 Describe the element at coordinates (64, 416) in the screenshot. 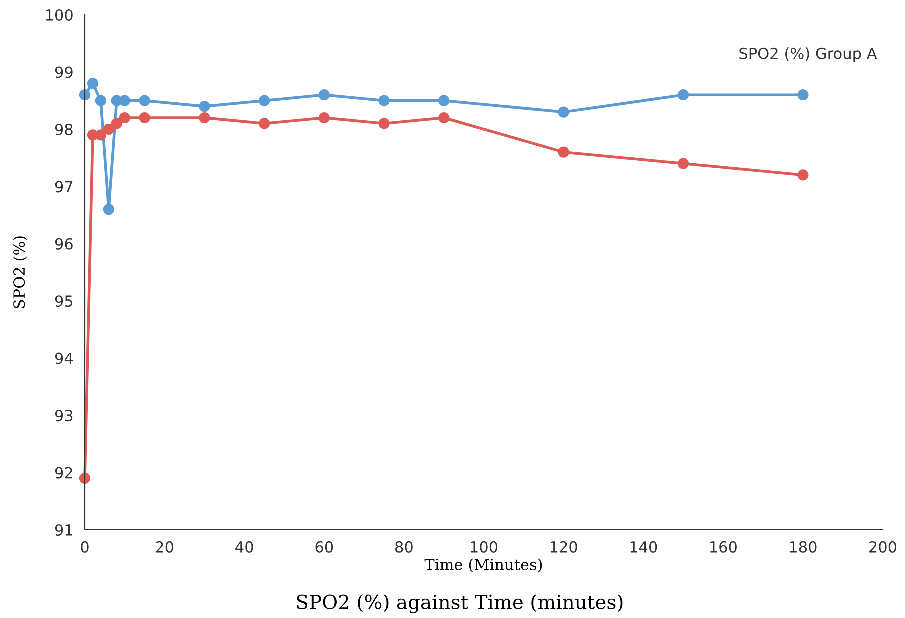

I see `y-tick-label: 93` at that location.